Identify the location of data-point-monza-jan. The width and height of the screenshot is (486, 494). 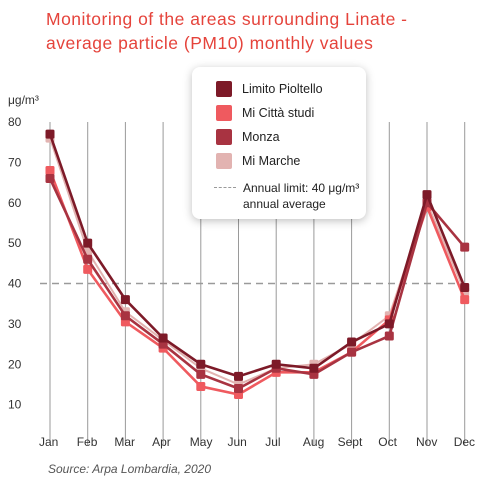
(50, 179).